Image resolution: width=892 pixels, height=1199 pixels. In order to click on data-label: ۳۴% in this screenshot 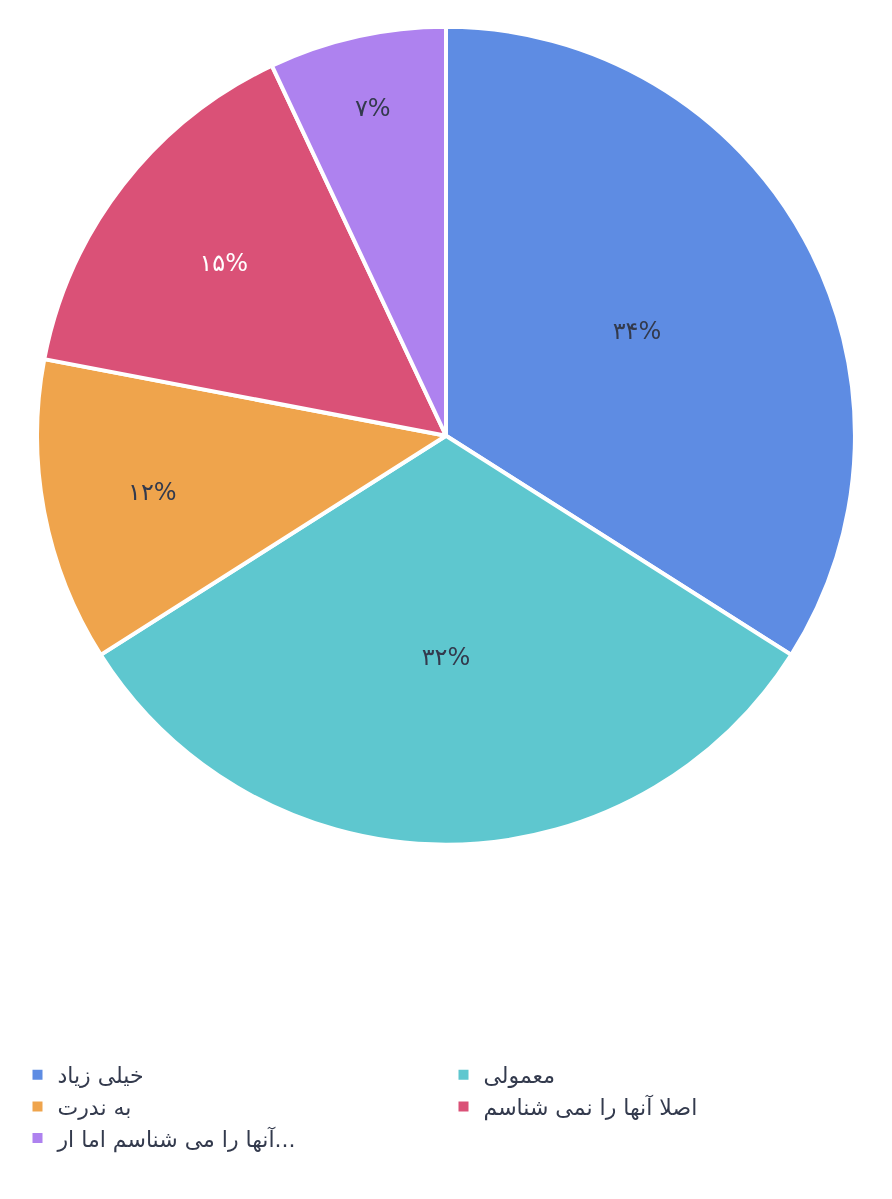, I will do `click(637, 330)`.